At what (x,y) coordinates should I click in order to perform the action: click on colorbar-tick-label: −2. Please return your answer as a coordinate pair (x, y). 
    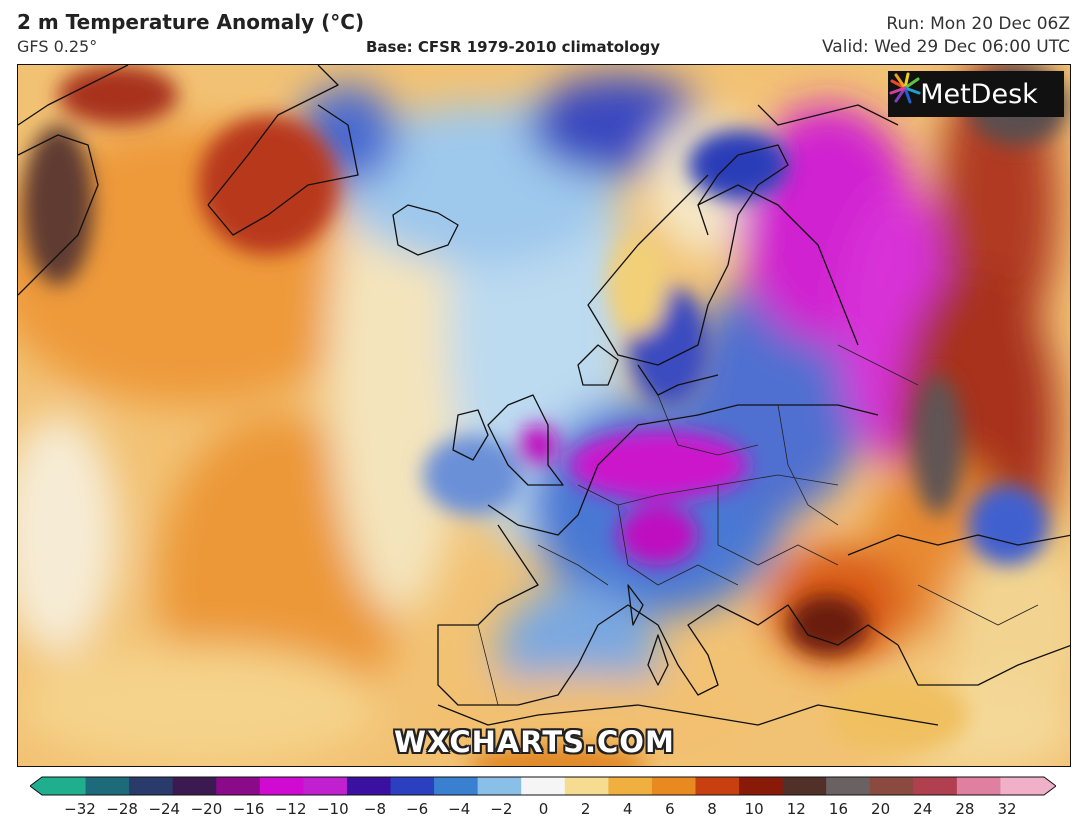
    Looking at the image, I should click on (501, 809).